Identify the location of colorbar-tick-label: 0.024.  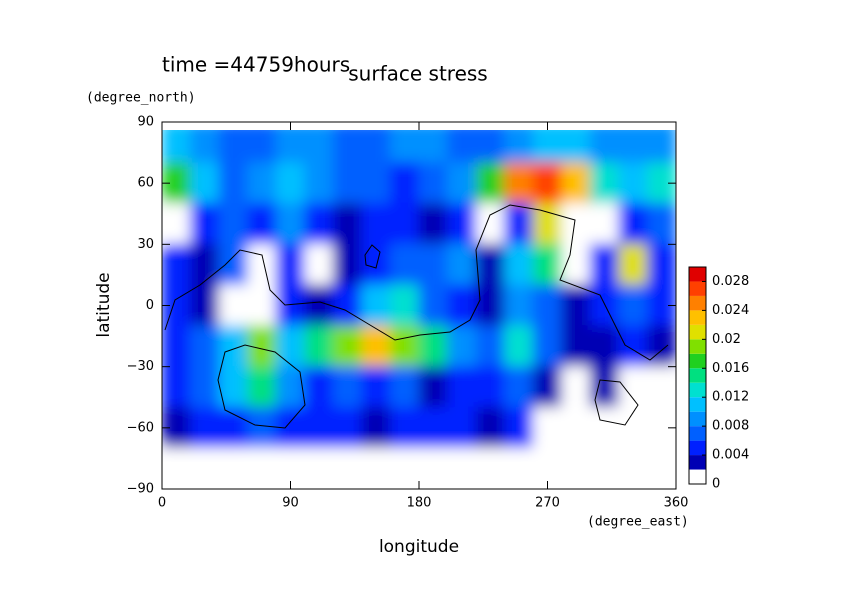
(730, 310).